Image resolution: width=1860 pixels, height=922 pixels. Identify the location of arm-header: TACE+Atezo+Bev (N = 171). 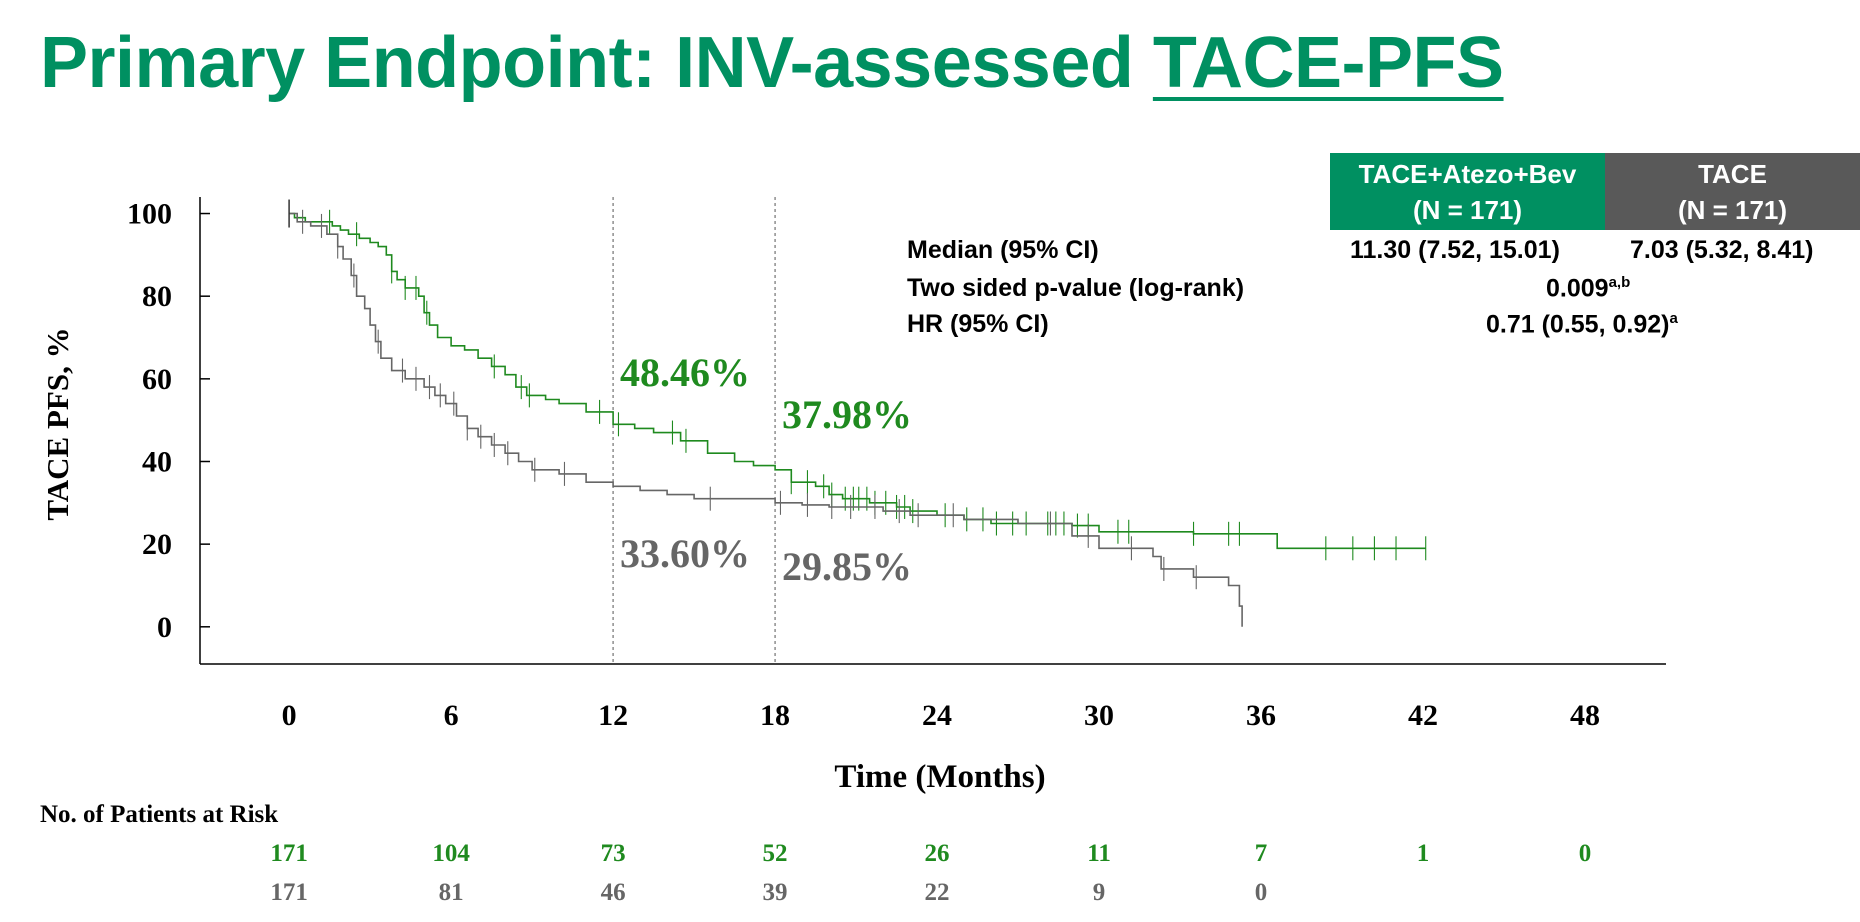
(1467, 191).